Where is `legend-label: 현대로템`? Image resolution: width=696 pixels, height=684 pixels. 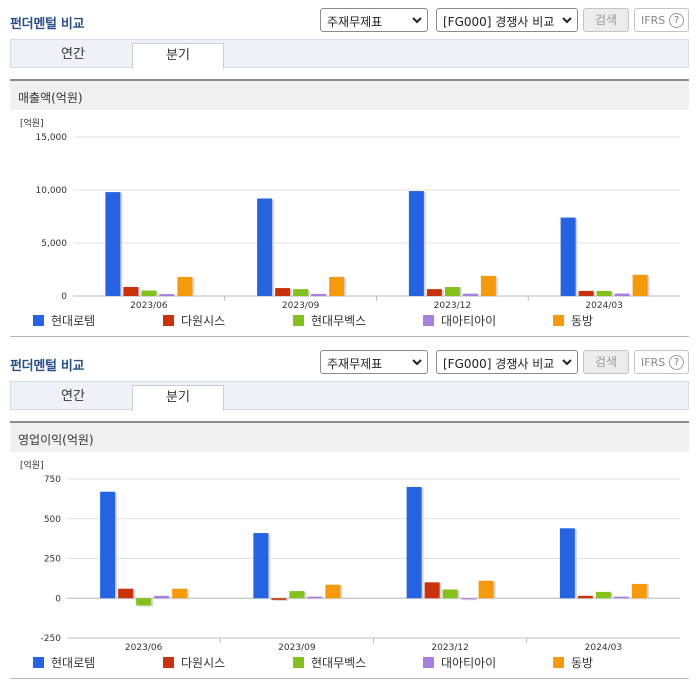 legend-label: 현대로템 is located at coordinates (73, 663).